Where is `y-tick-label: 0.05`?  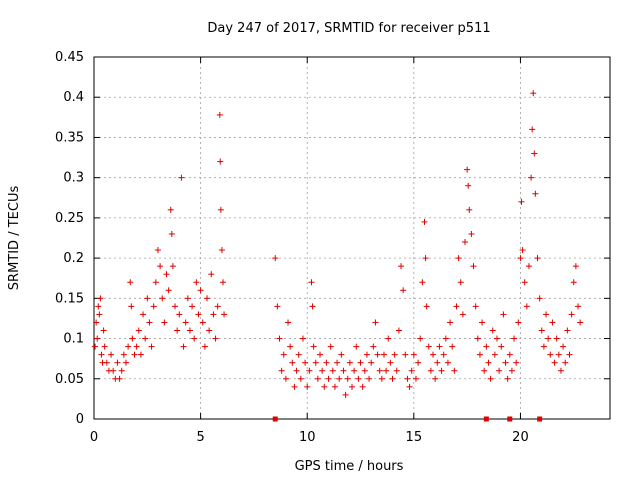 y-tick-label: 0.05 is located at coordinates (69, 379).